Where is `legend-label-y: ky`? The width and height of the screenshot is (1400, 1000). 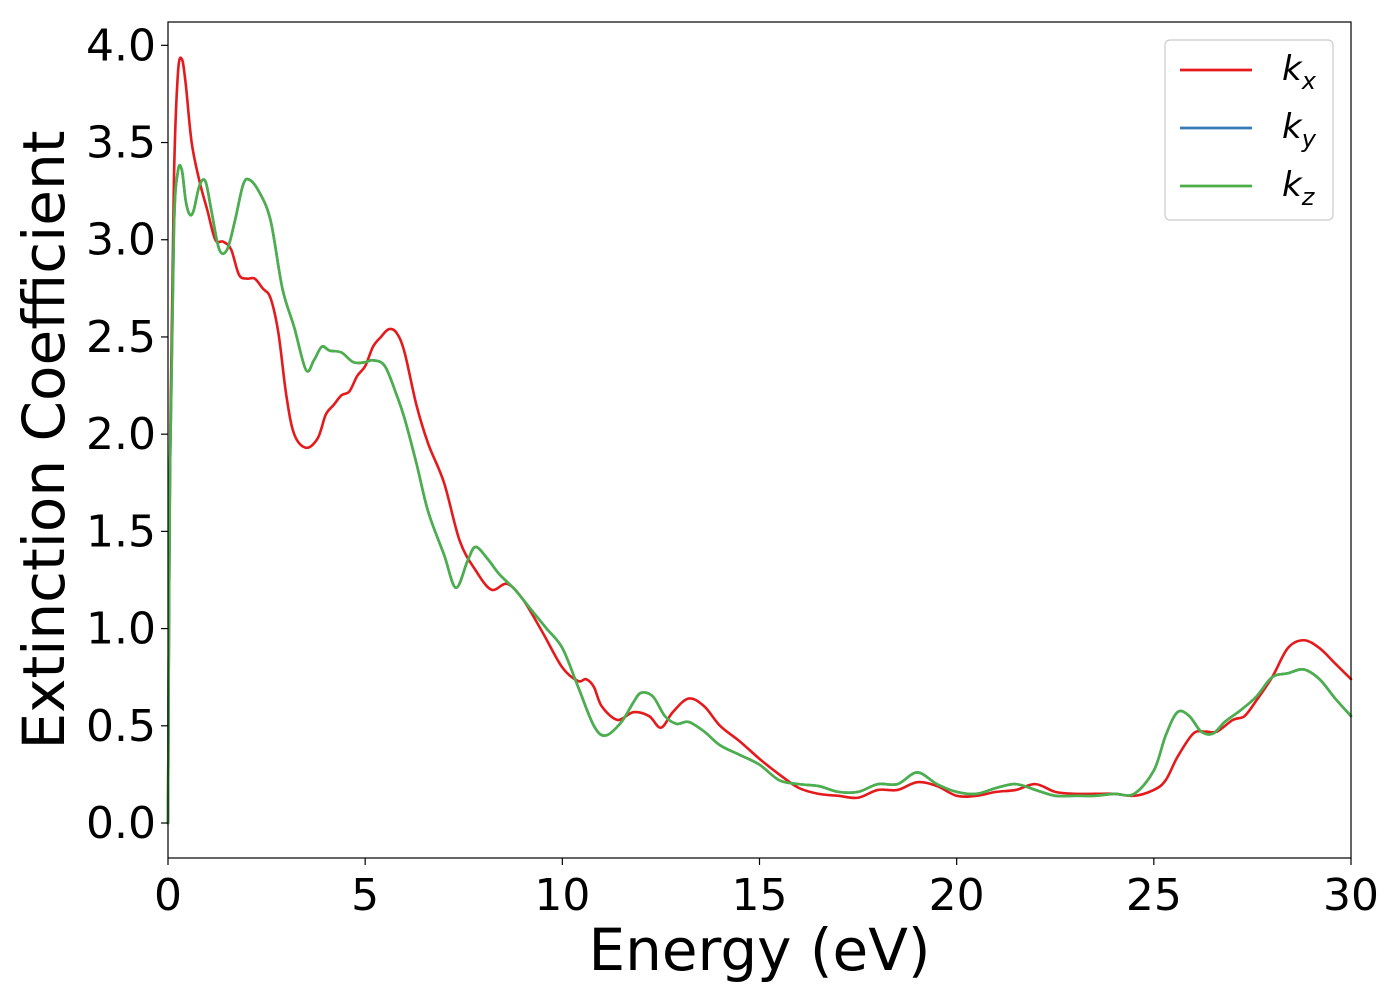
legend-label-y: ky is located at coordinates (1299, 130).